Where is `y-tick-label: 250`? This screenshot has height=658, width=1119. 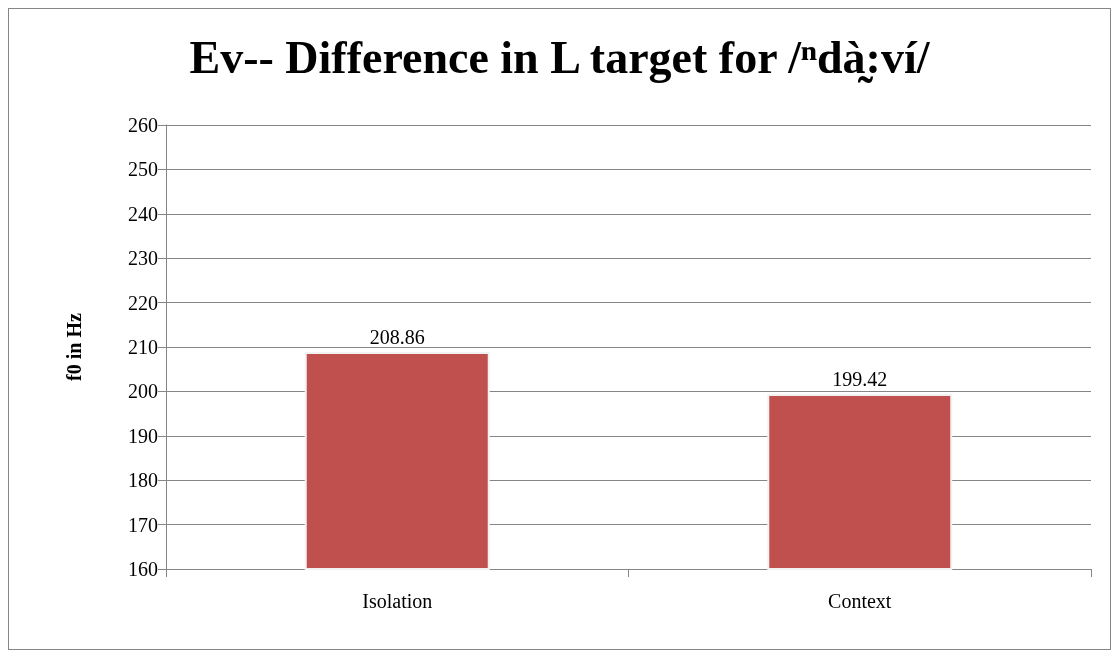
y-tick-label: 250 is located at coordinates (143, 169).